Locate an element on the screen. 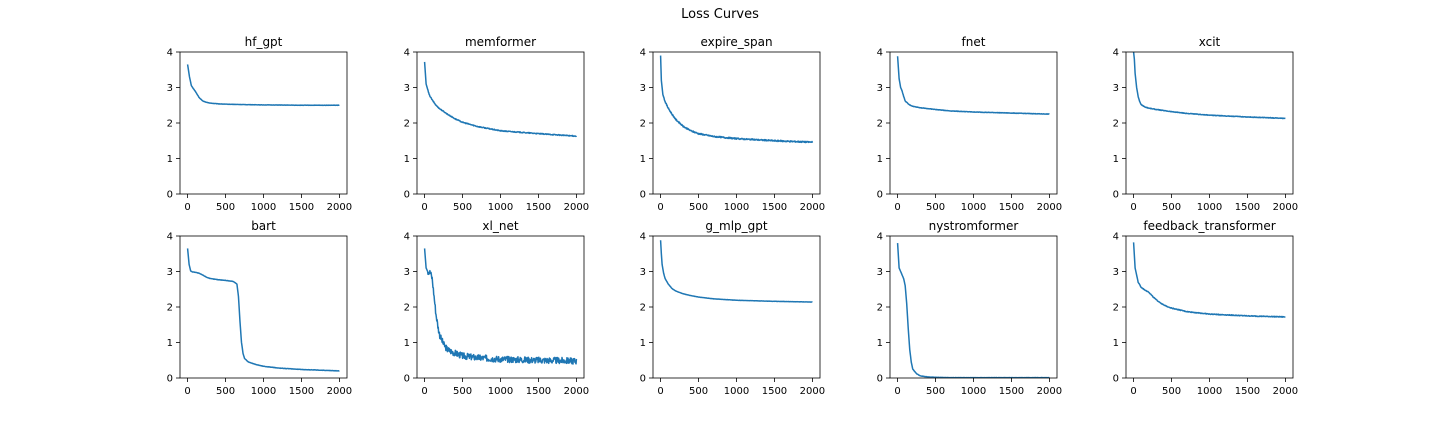  subplot-xl_net: xl_net 0 500 1000 1500 2000 0 1 2 3 4 is located at coordinates (497, 308).